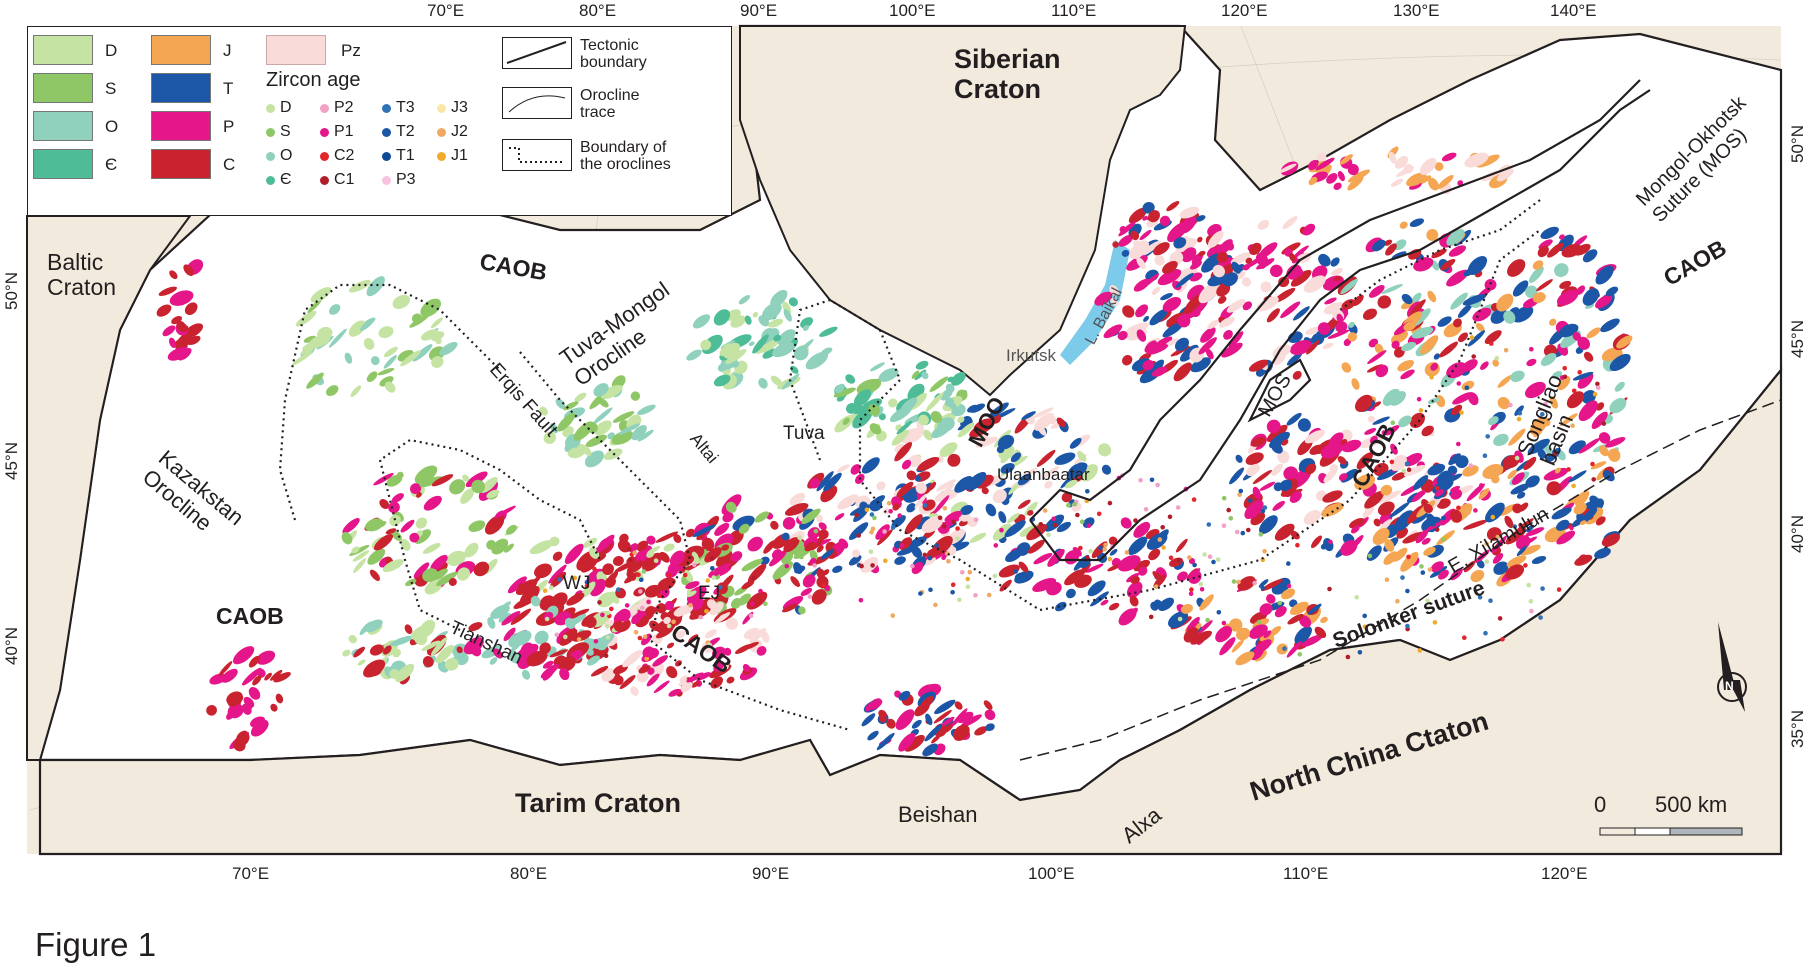 This screenshot has height=968, width=1812. Describe the element at coordinates (598, 803) in the screenshot. I see `tarim-craton-label: Tarim Craton` at that location.